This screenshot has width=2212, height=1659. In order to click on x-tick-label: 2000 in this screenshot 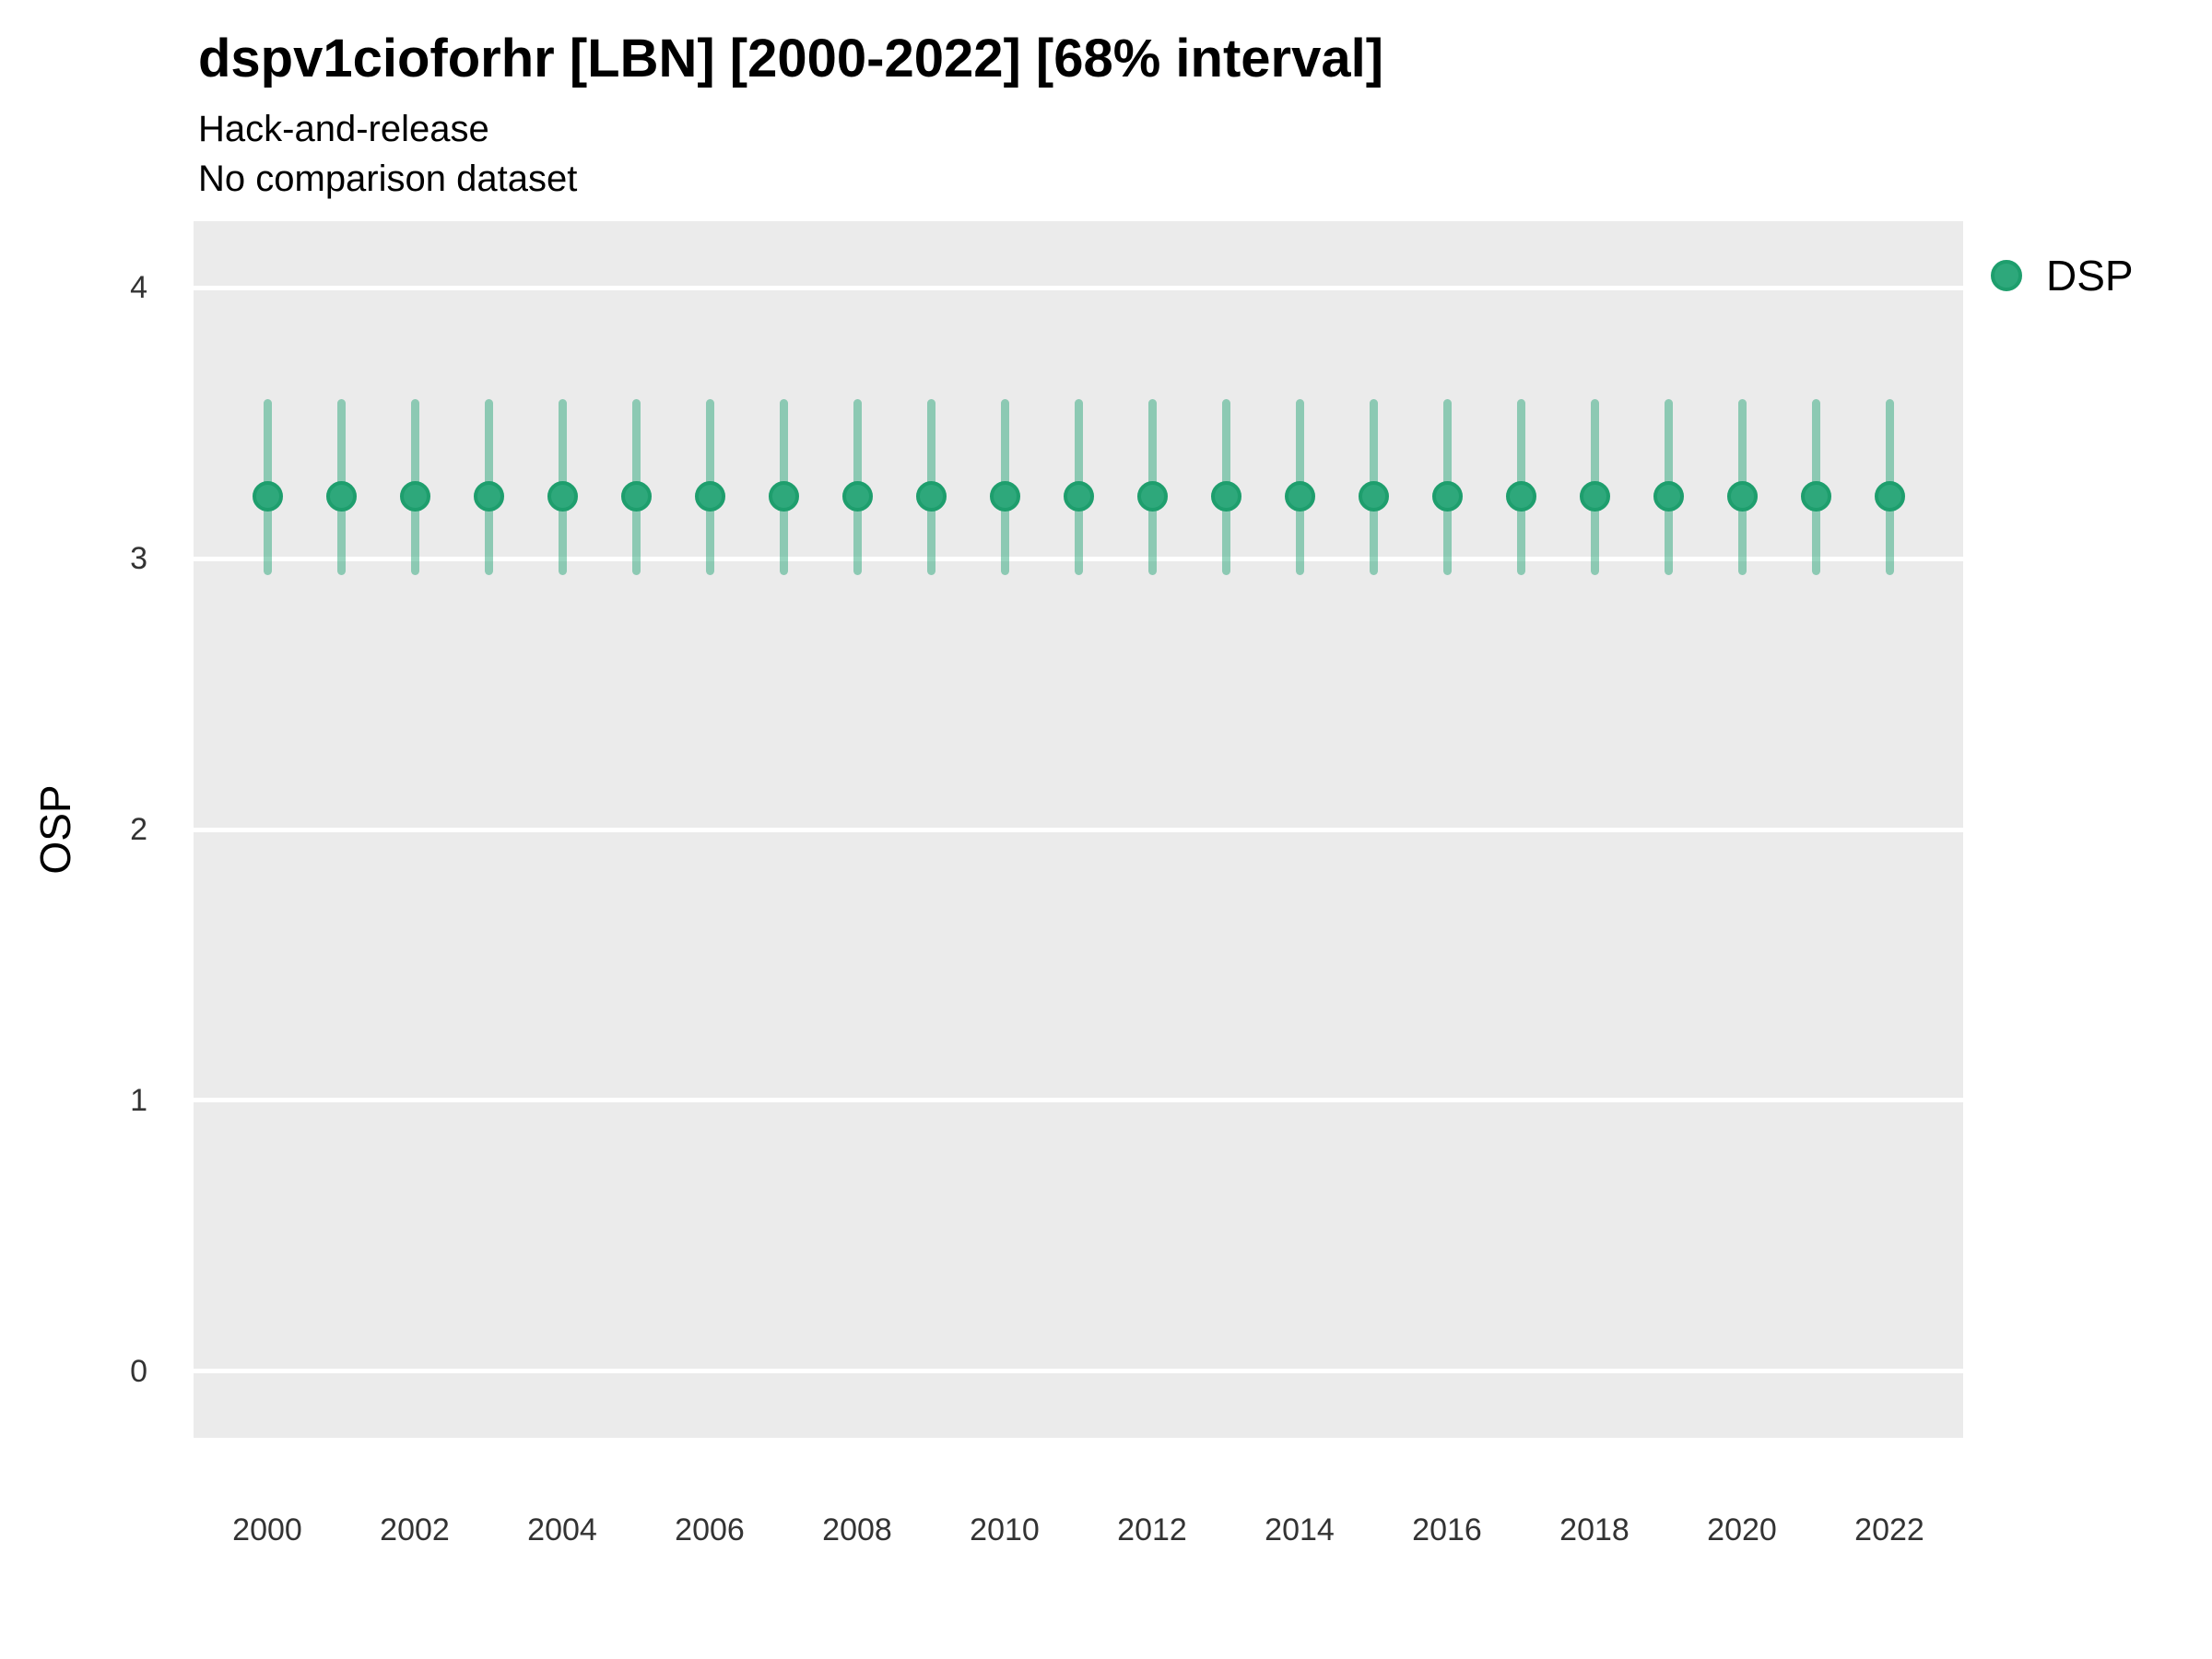, I will do `click(267, 1529)`.